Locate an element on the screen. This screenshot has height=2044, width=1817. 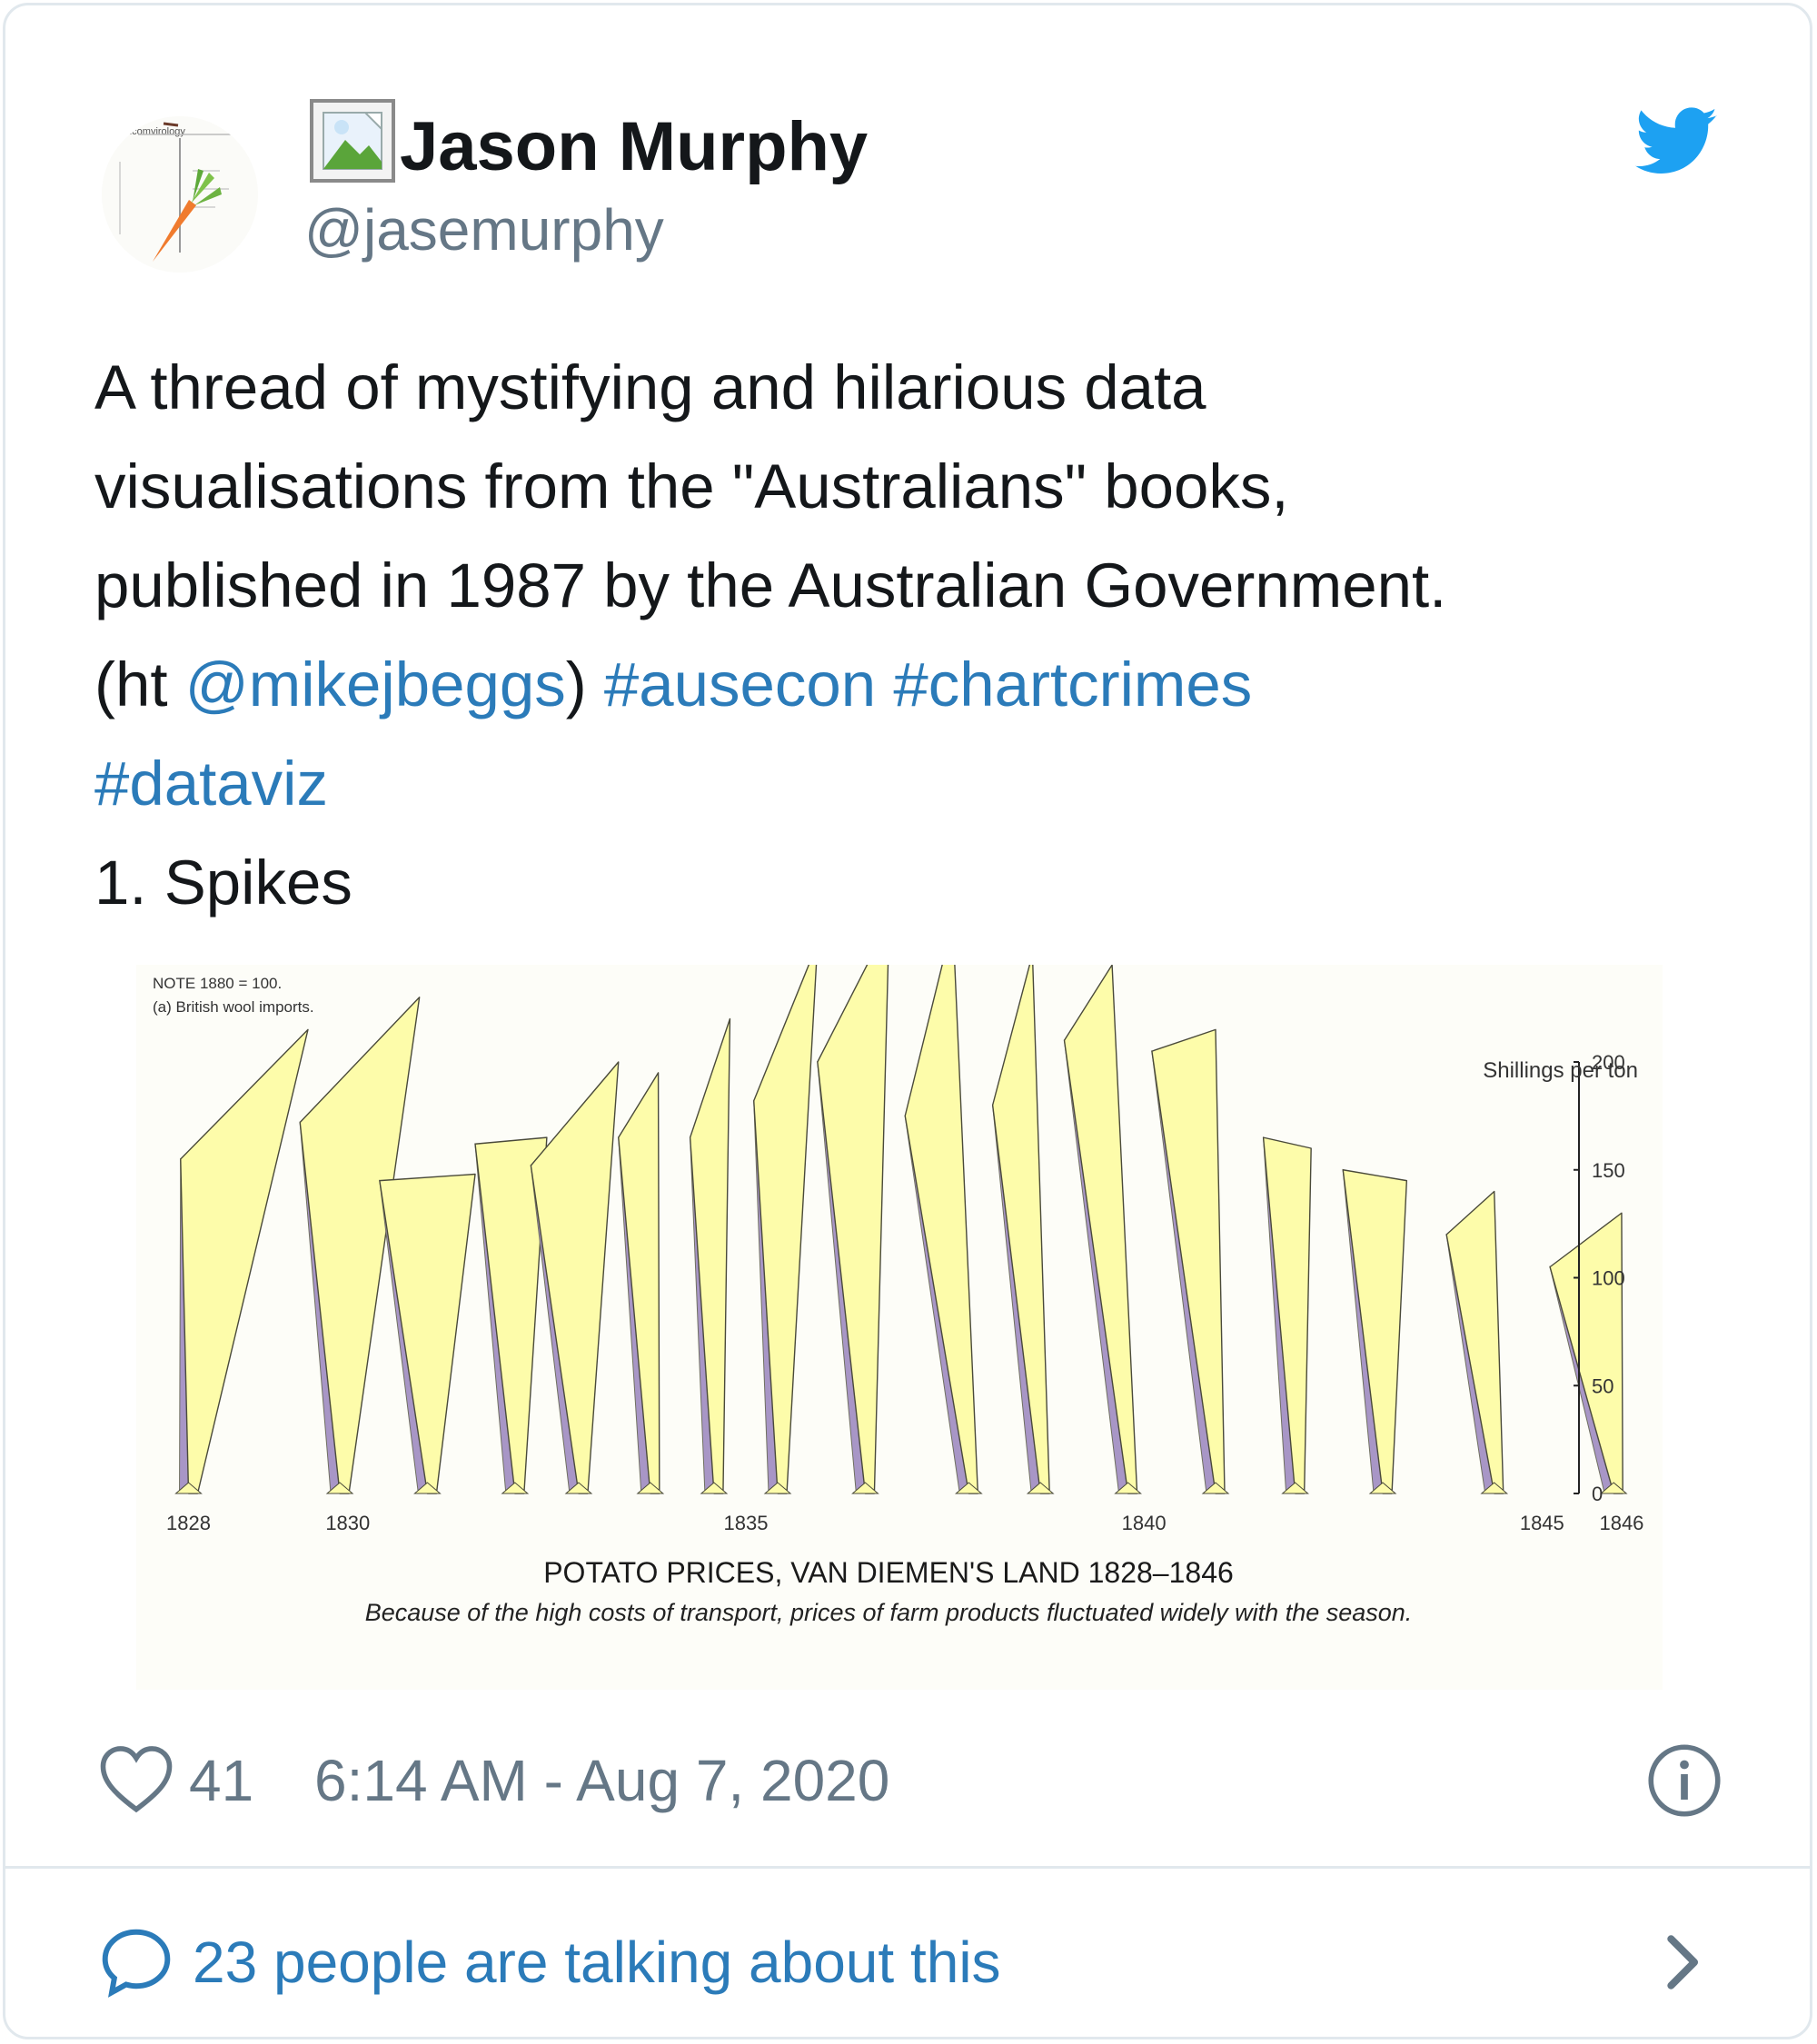
heart-icon is located at coordinates (136, 1779).